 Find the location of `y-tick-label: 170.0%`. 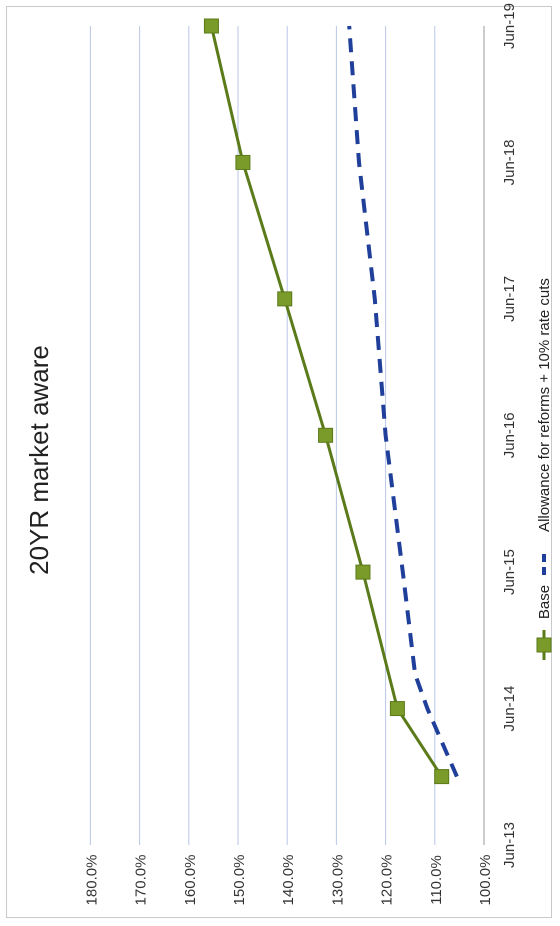

y-tick-label: 170.0% is located at coordinates (141, 880).